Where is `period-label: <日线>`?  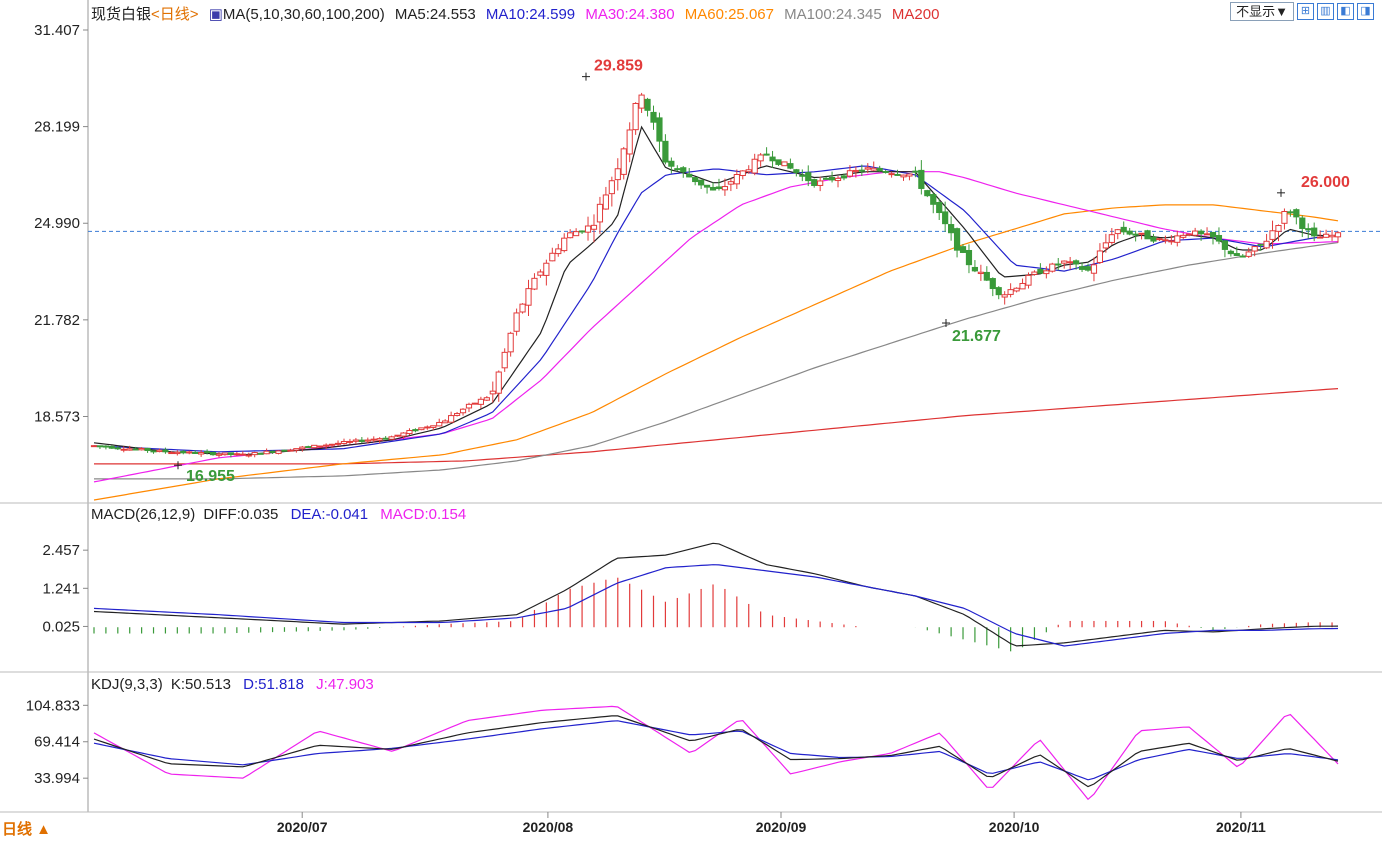
period-label: <日线> is located at coordinates (175, 14).